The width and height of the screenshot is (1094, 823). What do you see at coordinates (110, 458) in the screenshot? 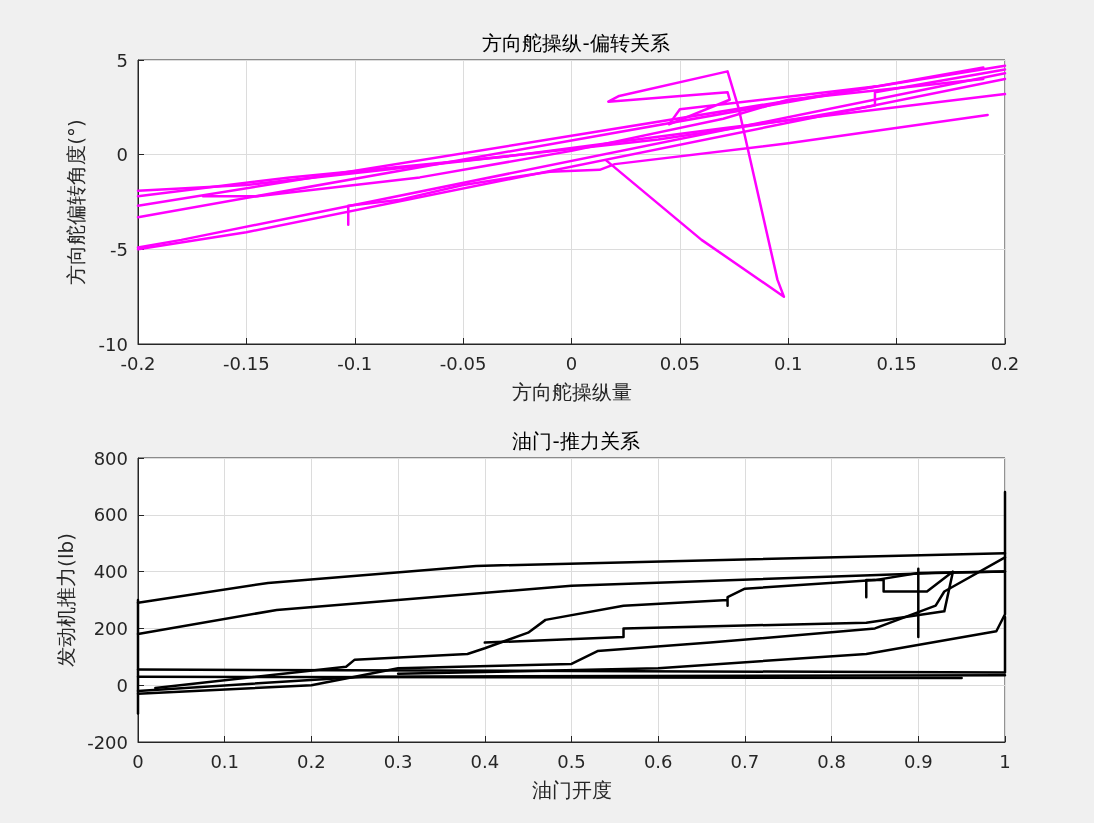
I see `y-tick-label: 800` at bounding box center [110, 458].